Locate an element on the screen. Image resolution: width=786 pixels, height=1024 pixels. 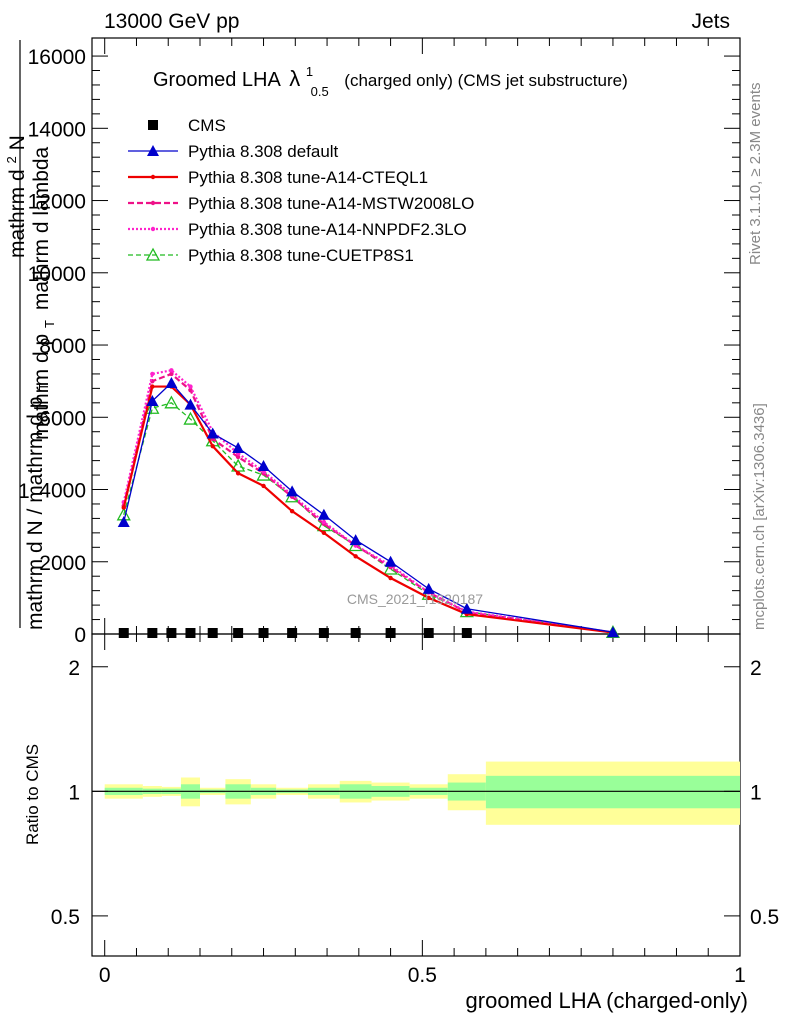
main-ytick-label-8: 16000 is located at coordinates (57, 57).